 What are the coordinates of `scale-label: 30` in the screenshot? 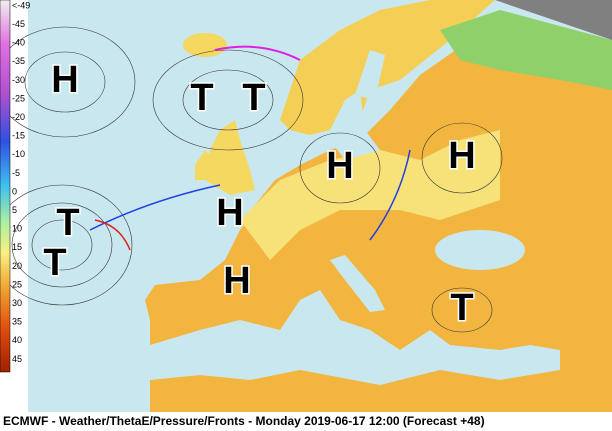 It's located at (17, 303).